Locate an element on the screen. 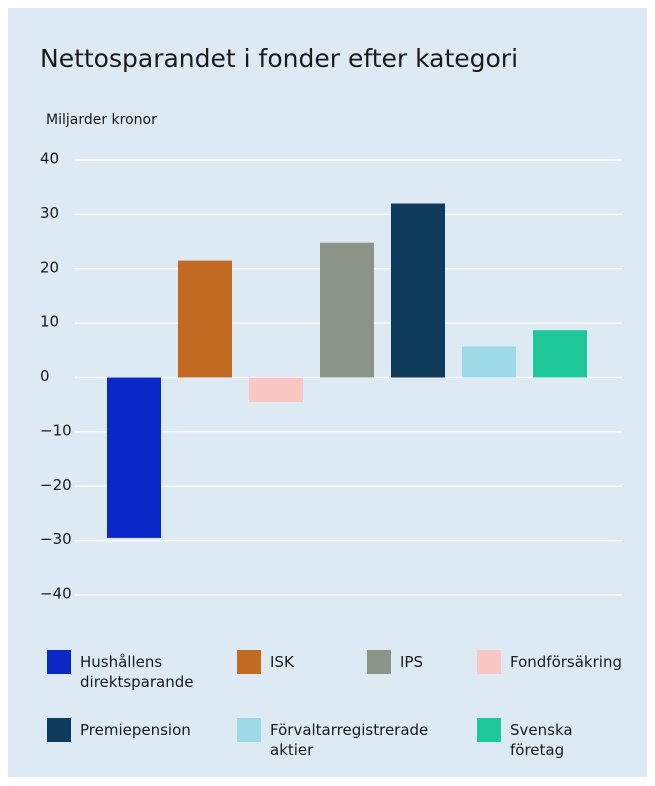 This screenshot has width=655, height=786. legend-label: Hushållens direktsparande is located at coordinates (137, 672).